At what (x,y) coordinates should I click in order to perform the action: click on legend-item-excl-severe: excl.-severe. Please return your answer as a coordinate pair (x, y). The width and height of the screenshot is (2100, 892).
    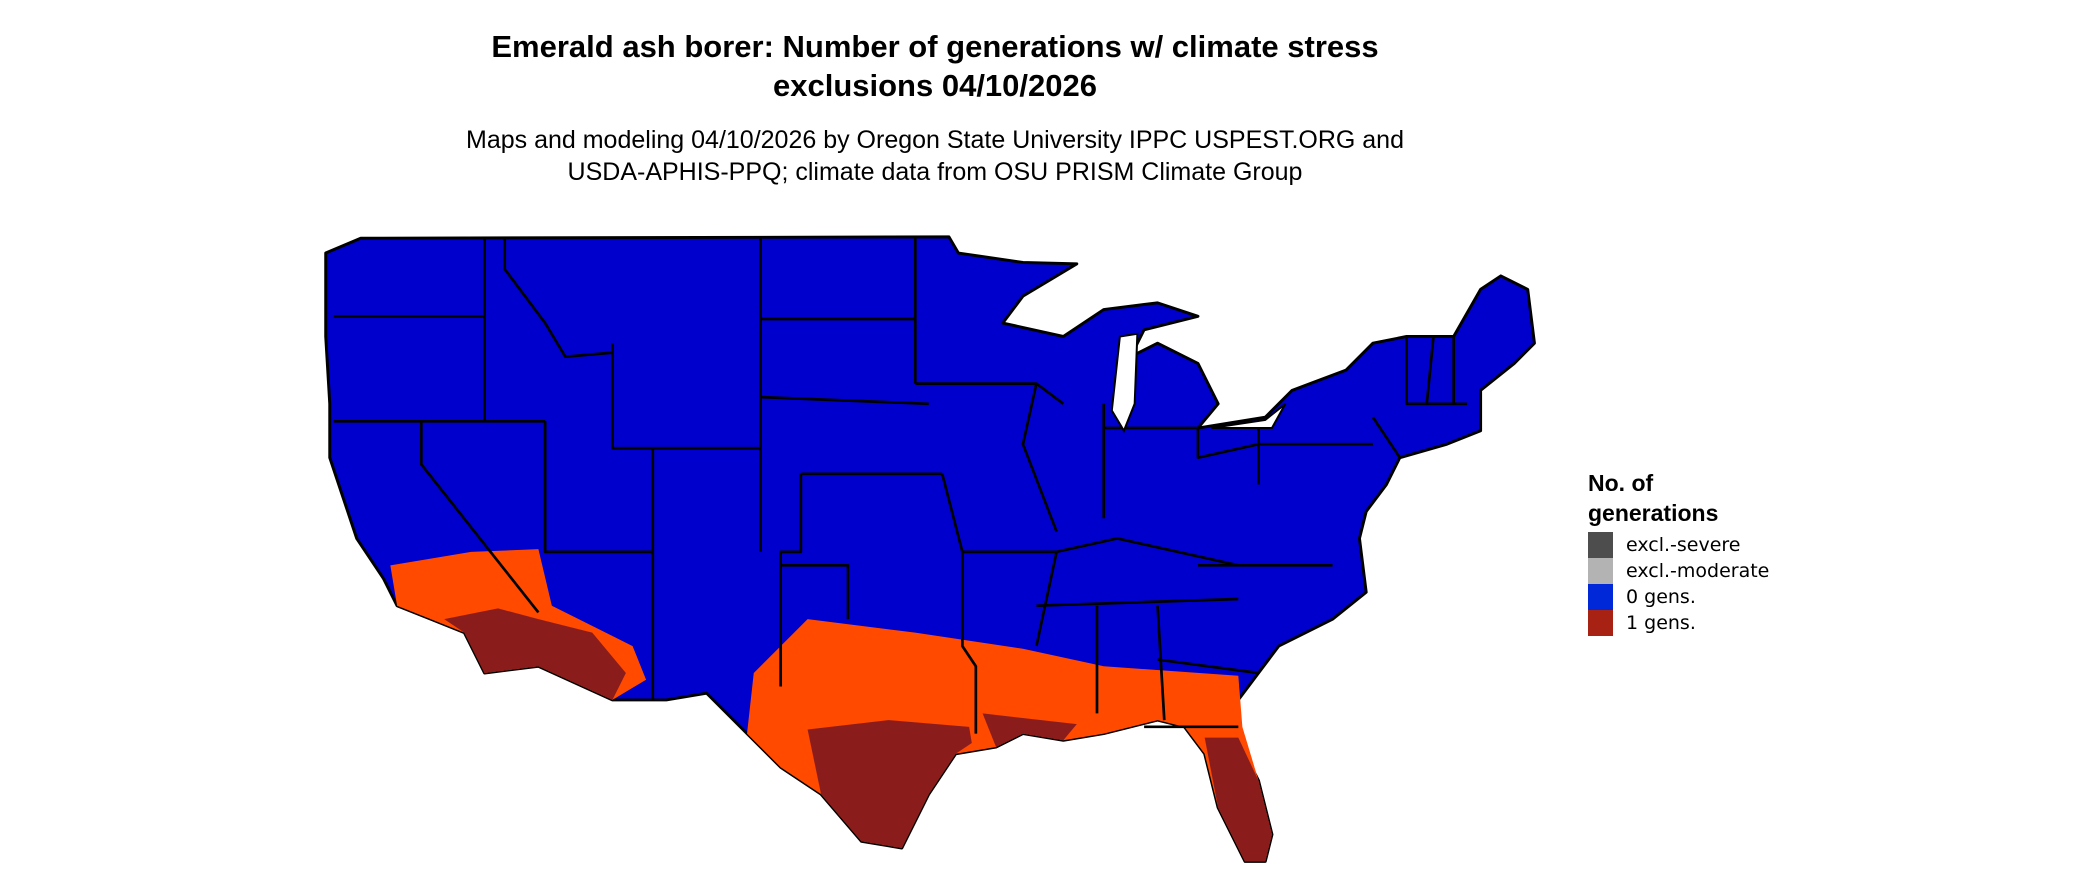
    Looking at the image, I should click on (1678, 545).